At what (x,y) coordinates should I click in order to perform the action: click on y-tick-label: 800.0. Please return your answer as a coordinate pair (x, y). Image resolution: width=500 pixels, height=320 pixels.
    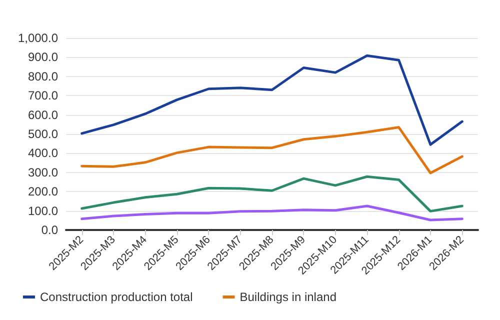
    Looking at the image, I should click on (43, 76).